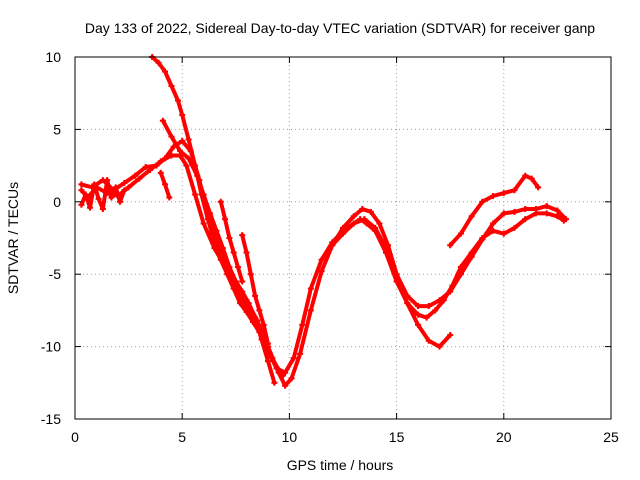 The image size is (640, 480). I want to click on y-tick-label: -5, so click(55, 274).